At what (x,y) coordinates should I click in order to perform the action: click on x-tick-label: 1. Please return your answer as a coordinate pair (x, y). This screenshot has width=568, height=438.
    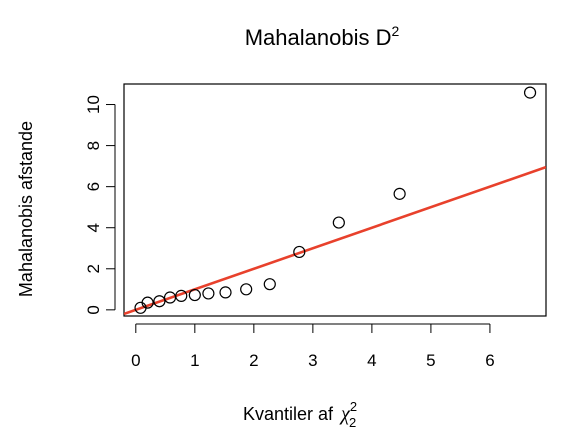
    Looking at the image, I should click on (194, 360).